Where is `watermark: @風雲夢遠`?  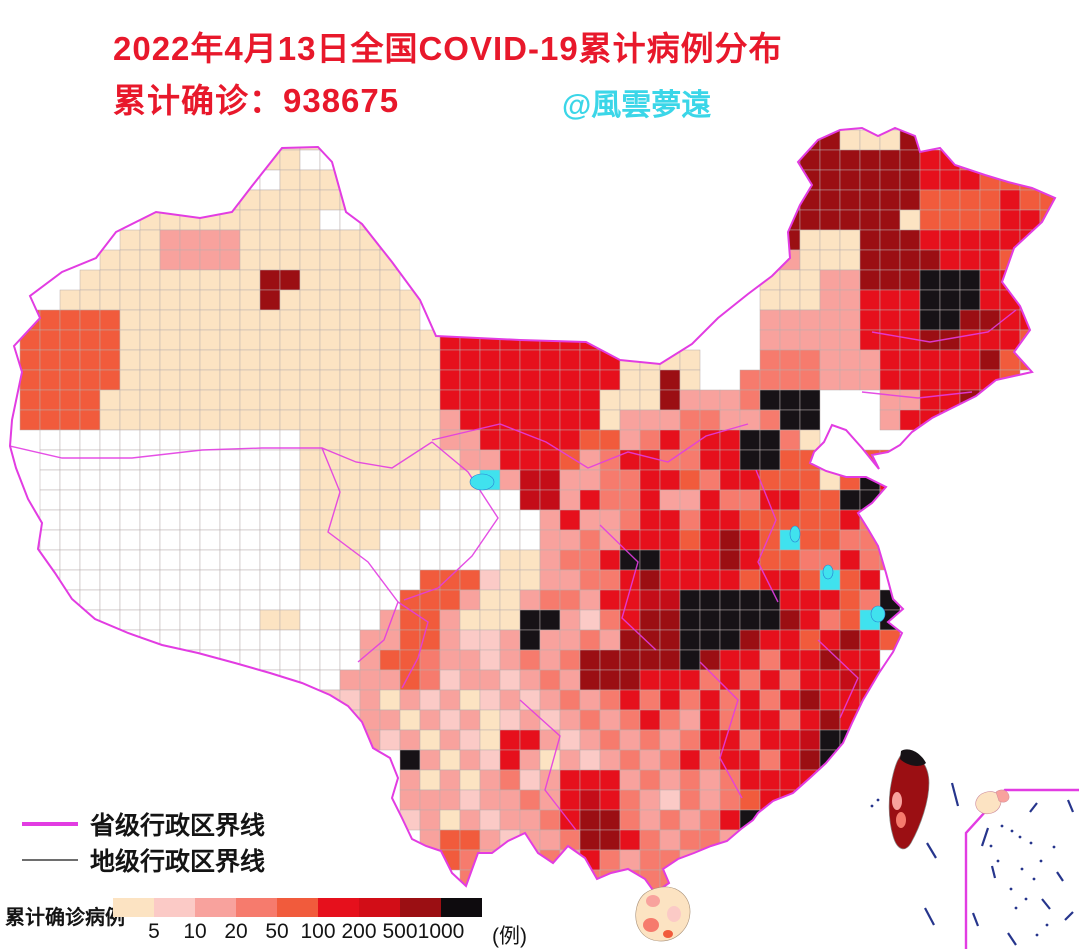
watermark: @風雲夢遠 is located at coordinates (637, 105).